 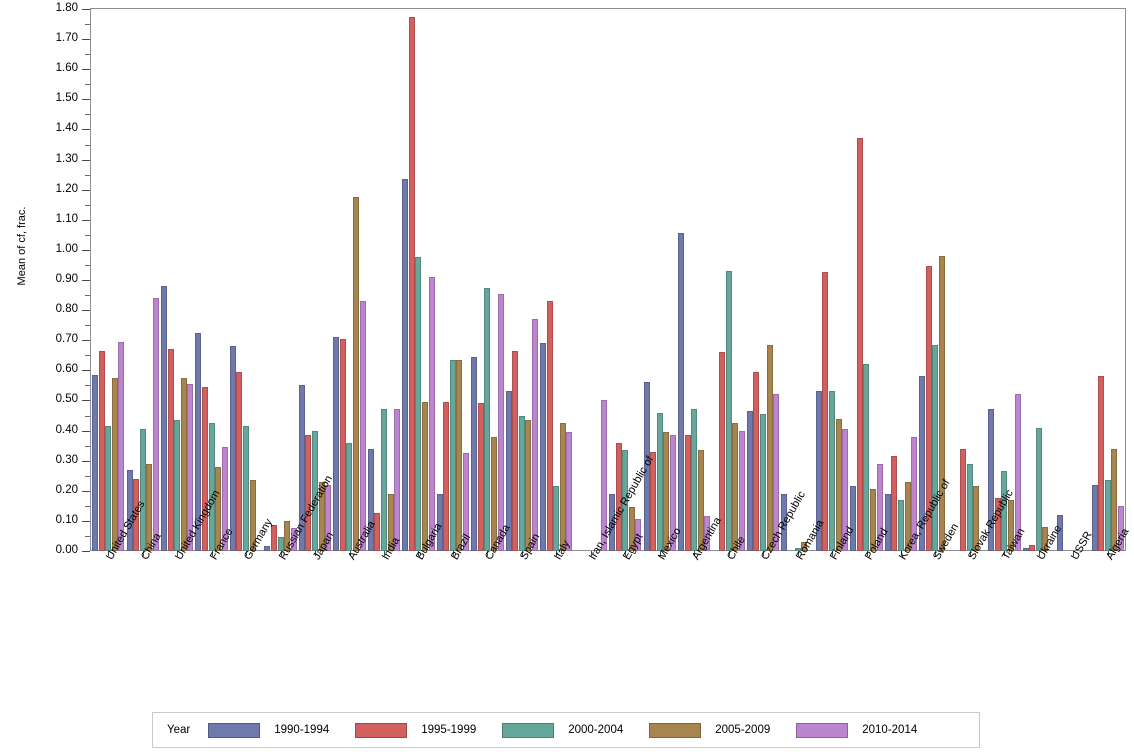 I want to click on legend-item: 2005-2009, so click(x=709, y=730).